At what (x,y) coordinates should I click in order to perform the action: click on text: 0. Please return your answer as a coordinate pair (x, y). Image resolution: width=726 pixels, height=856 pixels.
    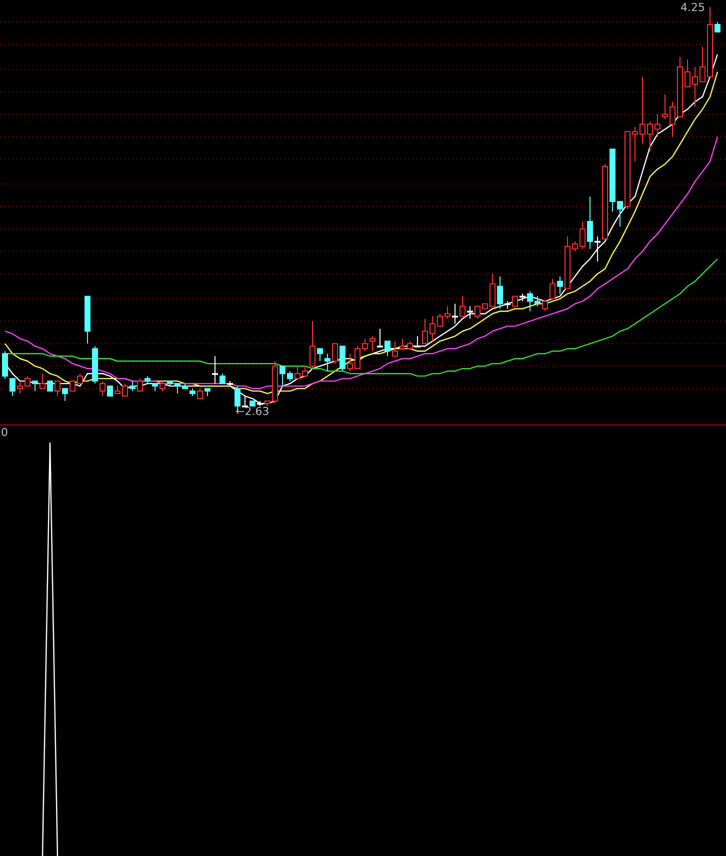
    Looking at the image, I should click on (4, 432).